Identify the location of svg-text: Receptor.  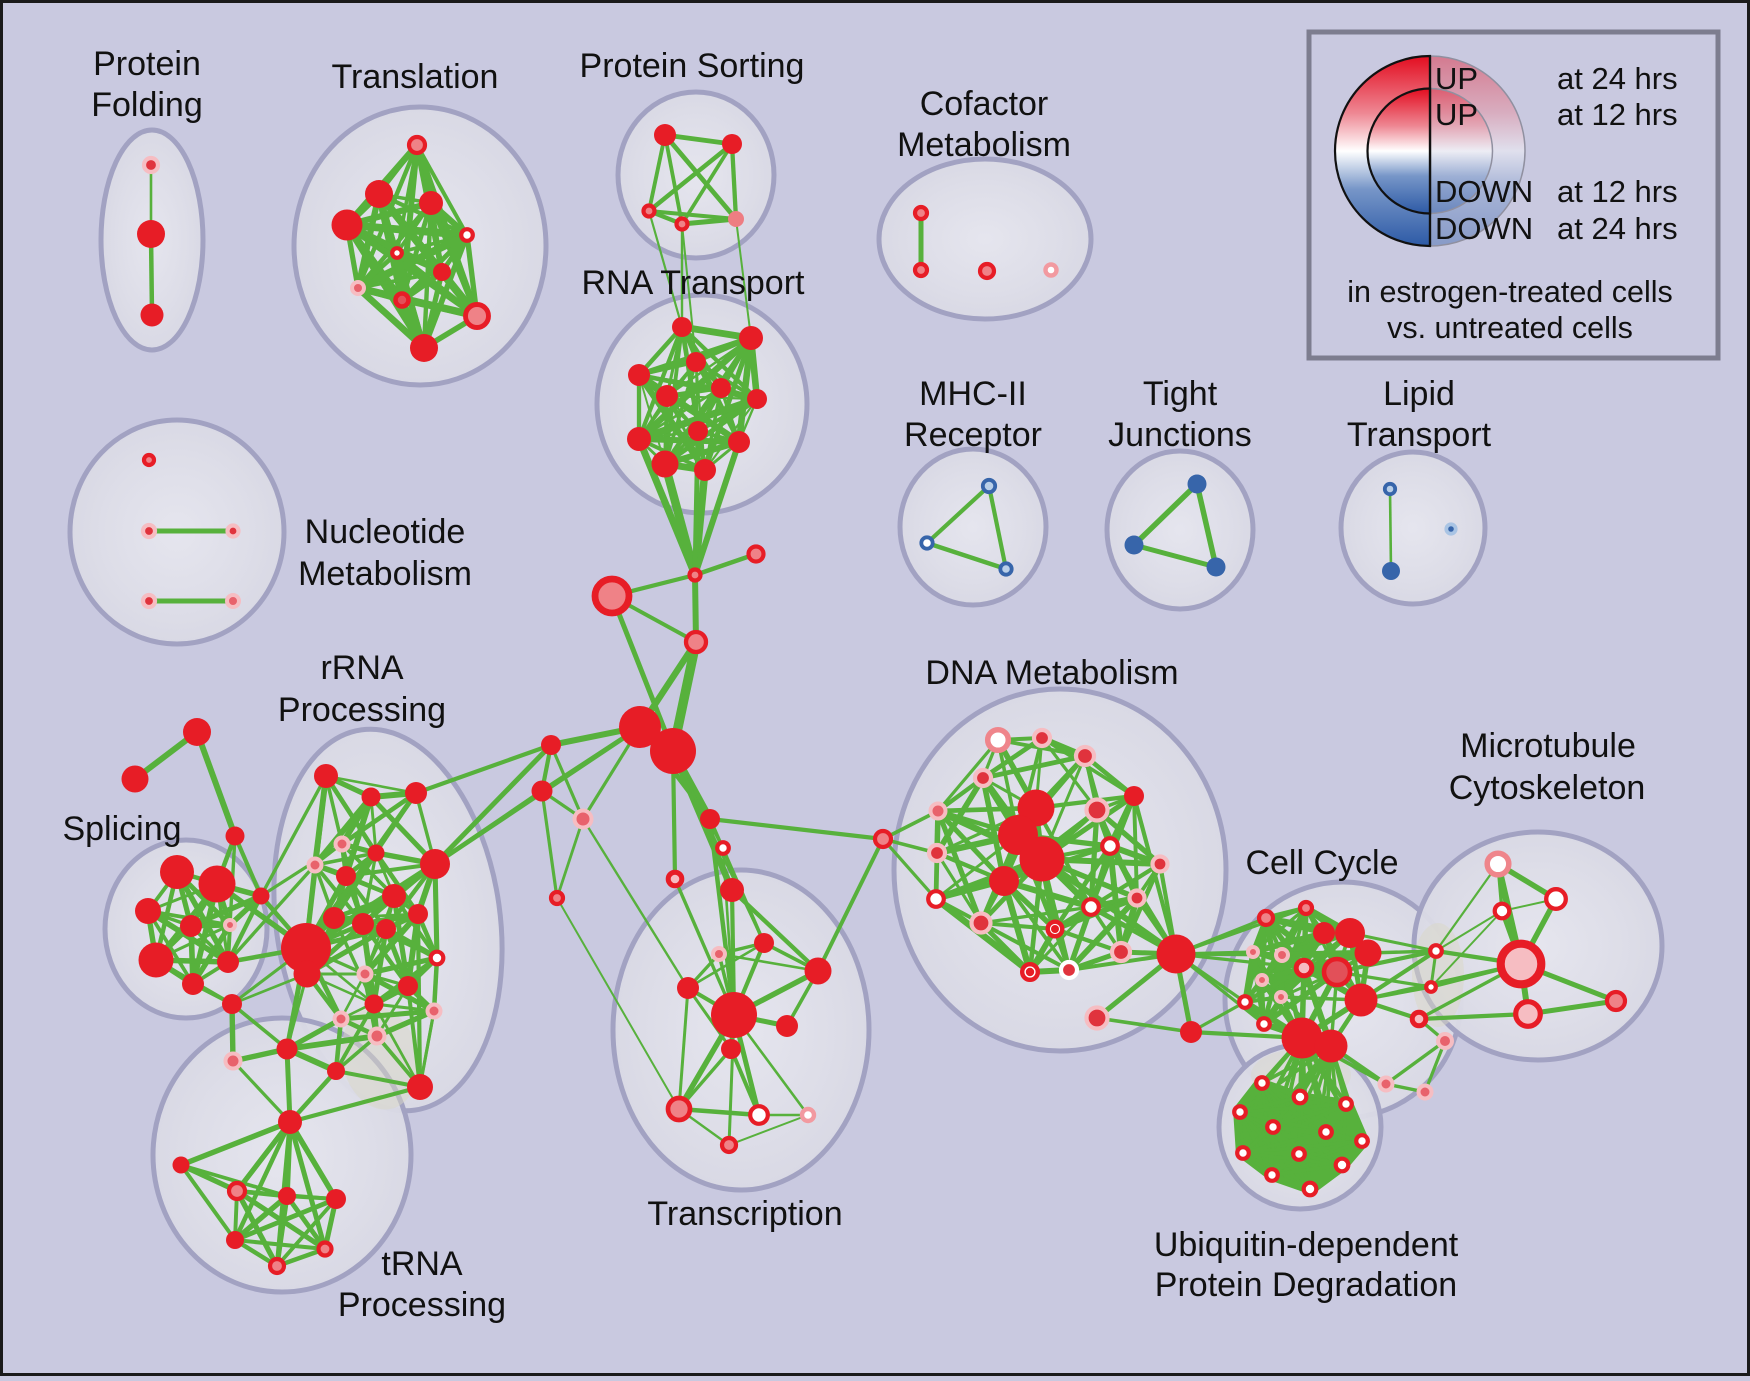
(973, 435).